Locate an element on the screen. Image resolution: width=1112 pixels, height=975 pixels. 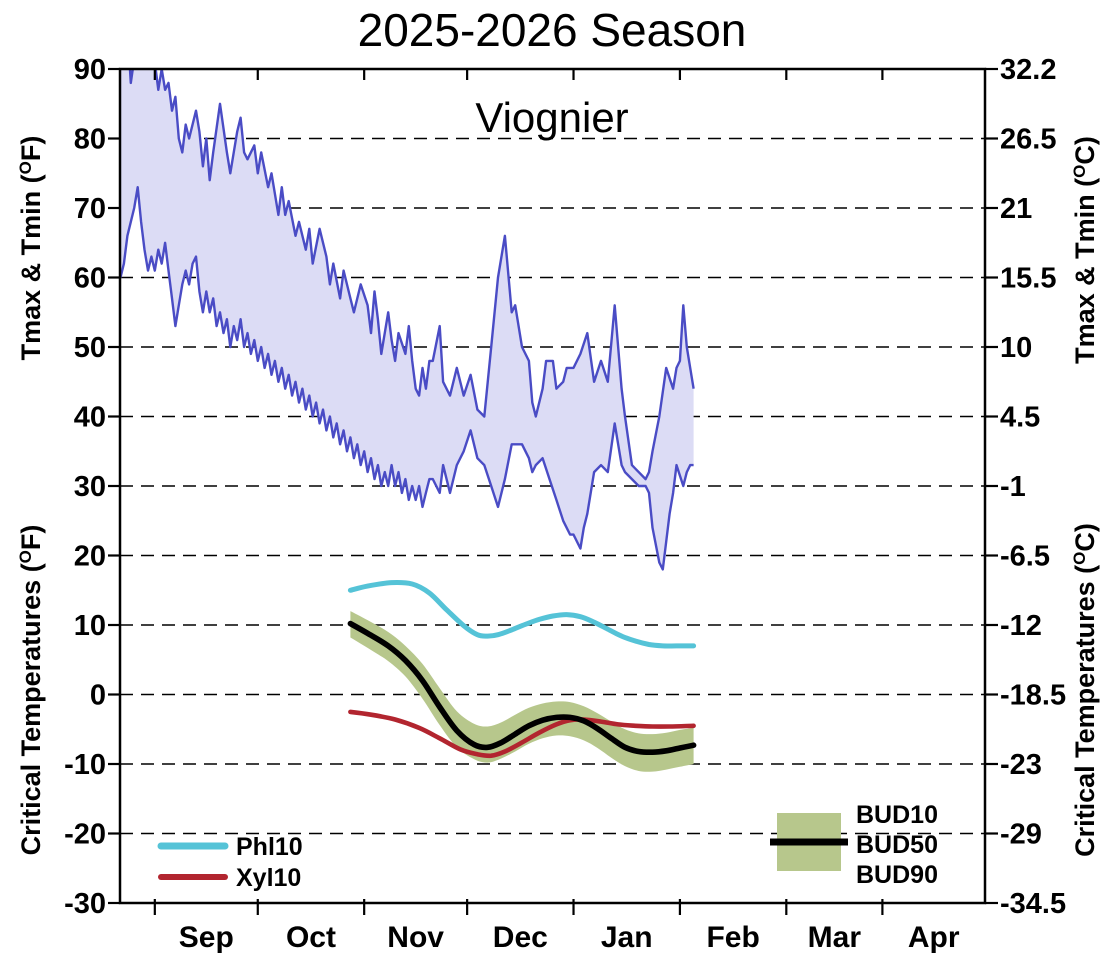
xyl10-line is located at coordinates (522, 734).